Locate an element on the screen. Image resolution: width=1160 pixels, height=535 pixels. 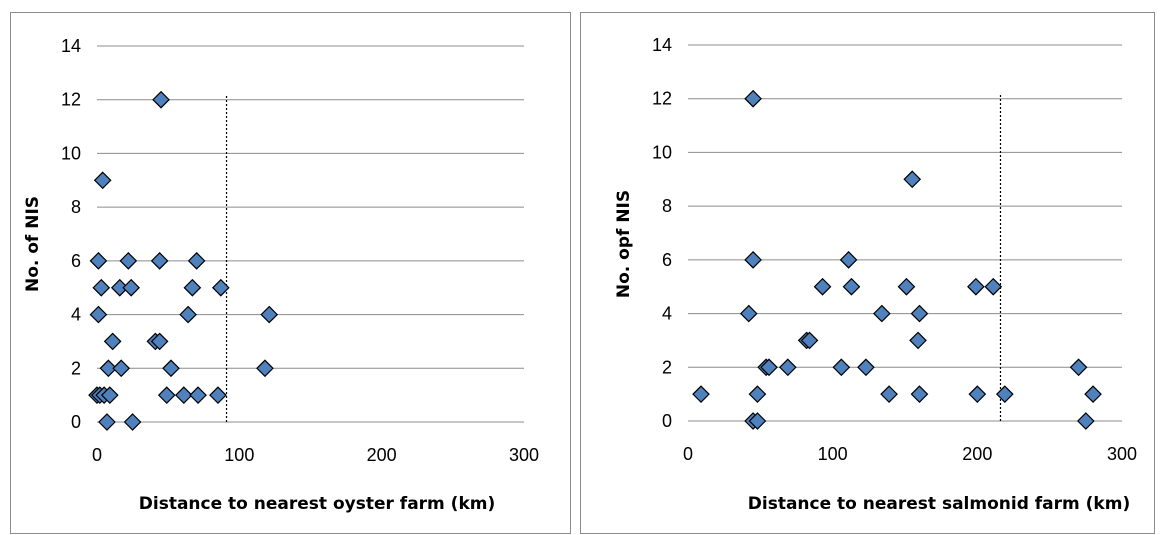
salmonid-y-tick-label: 12 is located at coordinates (662, 99).